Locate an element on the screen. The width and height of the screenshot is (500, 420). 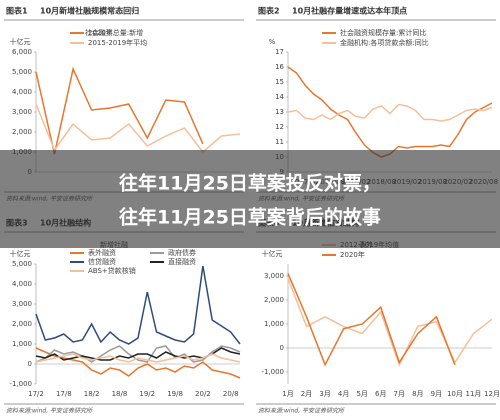
x-tick-label: 18/8 is located at coordinates (120, 394).